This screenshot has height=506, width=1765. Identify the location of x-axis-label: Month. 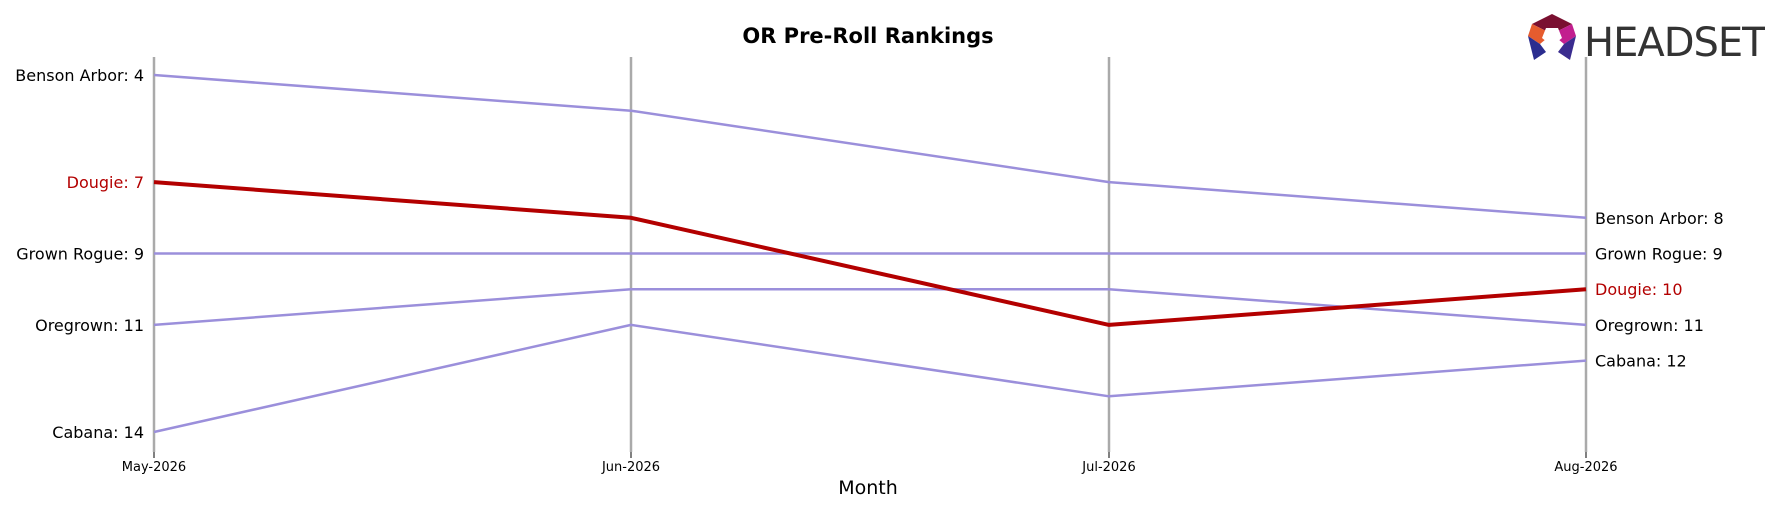
(868, 488).